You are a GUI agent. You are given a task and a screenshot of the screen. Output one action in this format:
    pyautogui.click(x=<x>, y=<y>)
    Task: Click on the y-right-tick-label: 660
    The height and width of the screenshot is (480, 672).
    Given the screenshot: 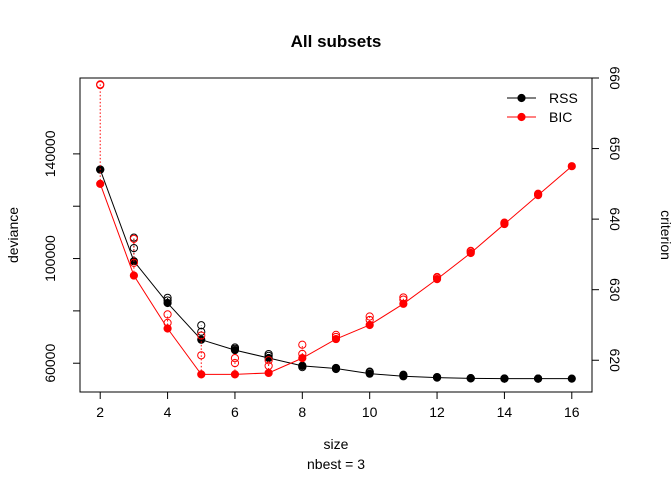 What is the action you would take?
    pyautogui.click(x=615, y=78)
    